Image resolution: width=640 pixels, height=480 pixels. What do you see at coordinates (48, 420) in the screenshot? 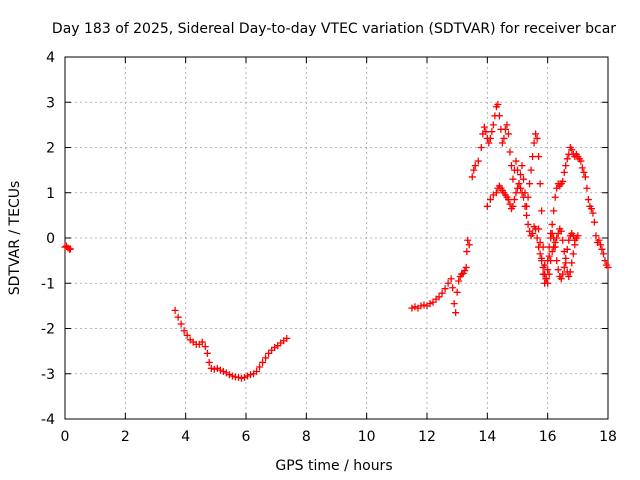
I see `y-tick-label: -4` at bounding box center [48, 420].